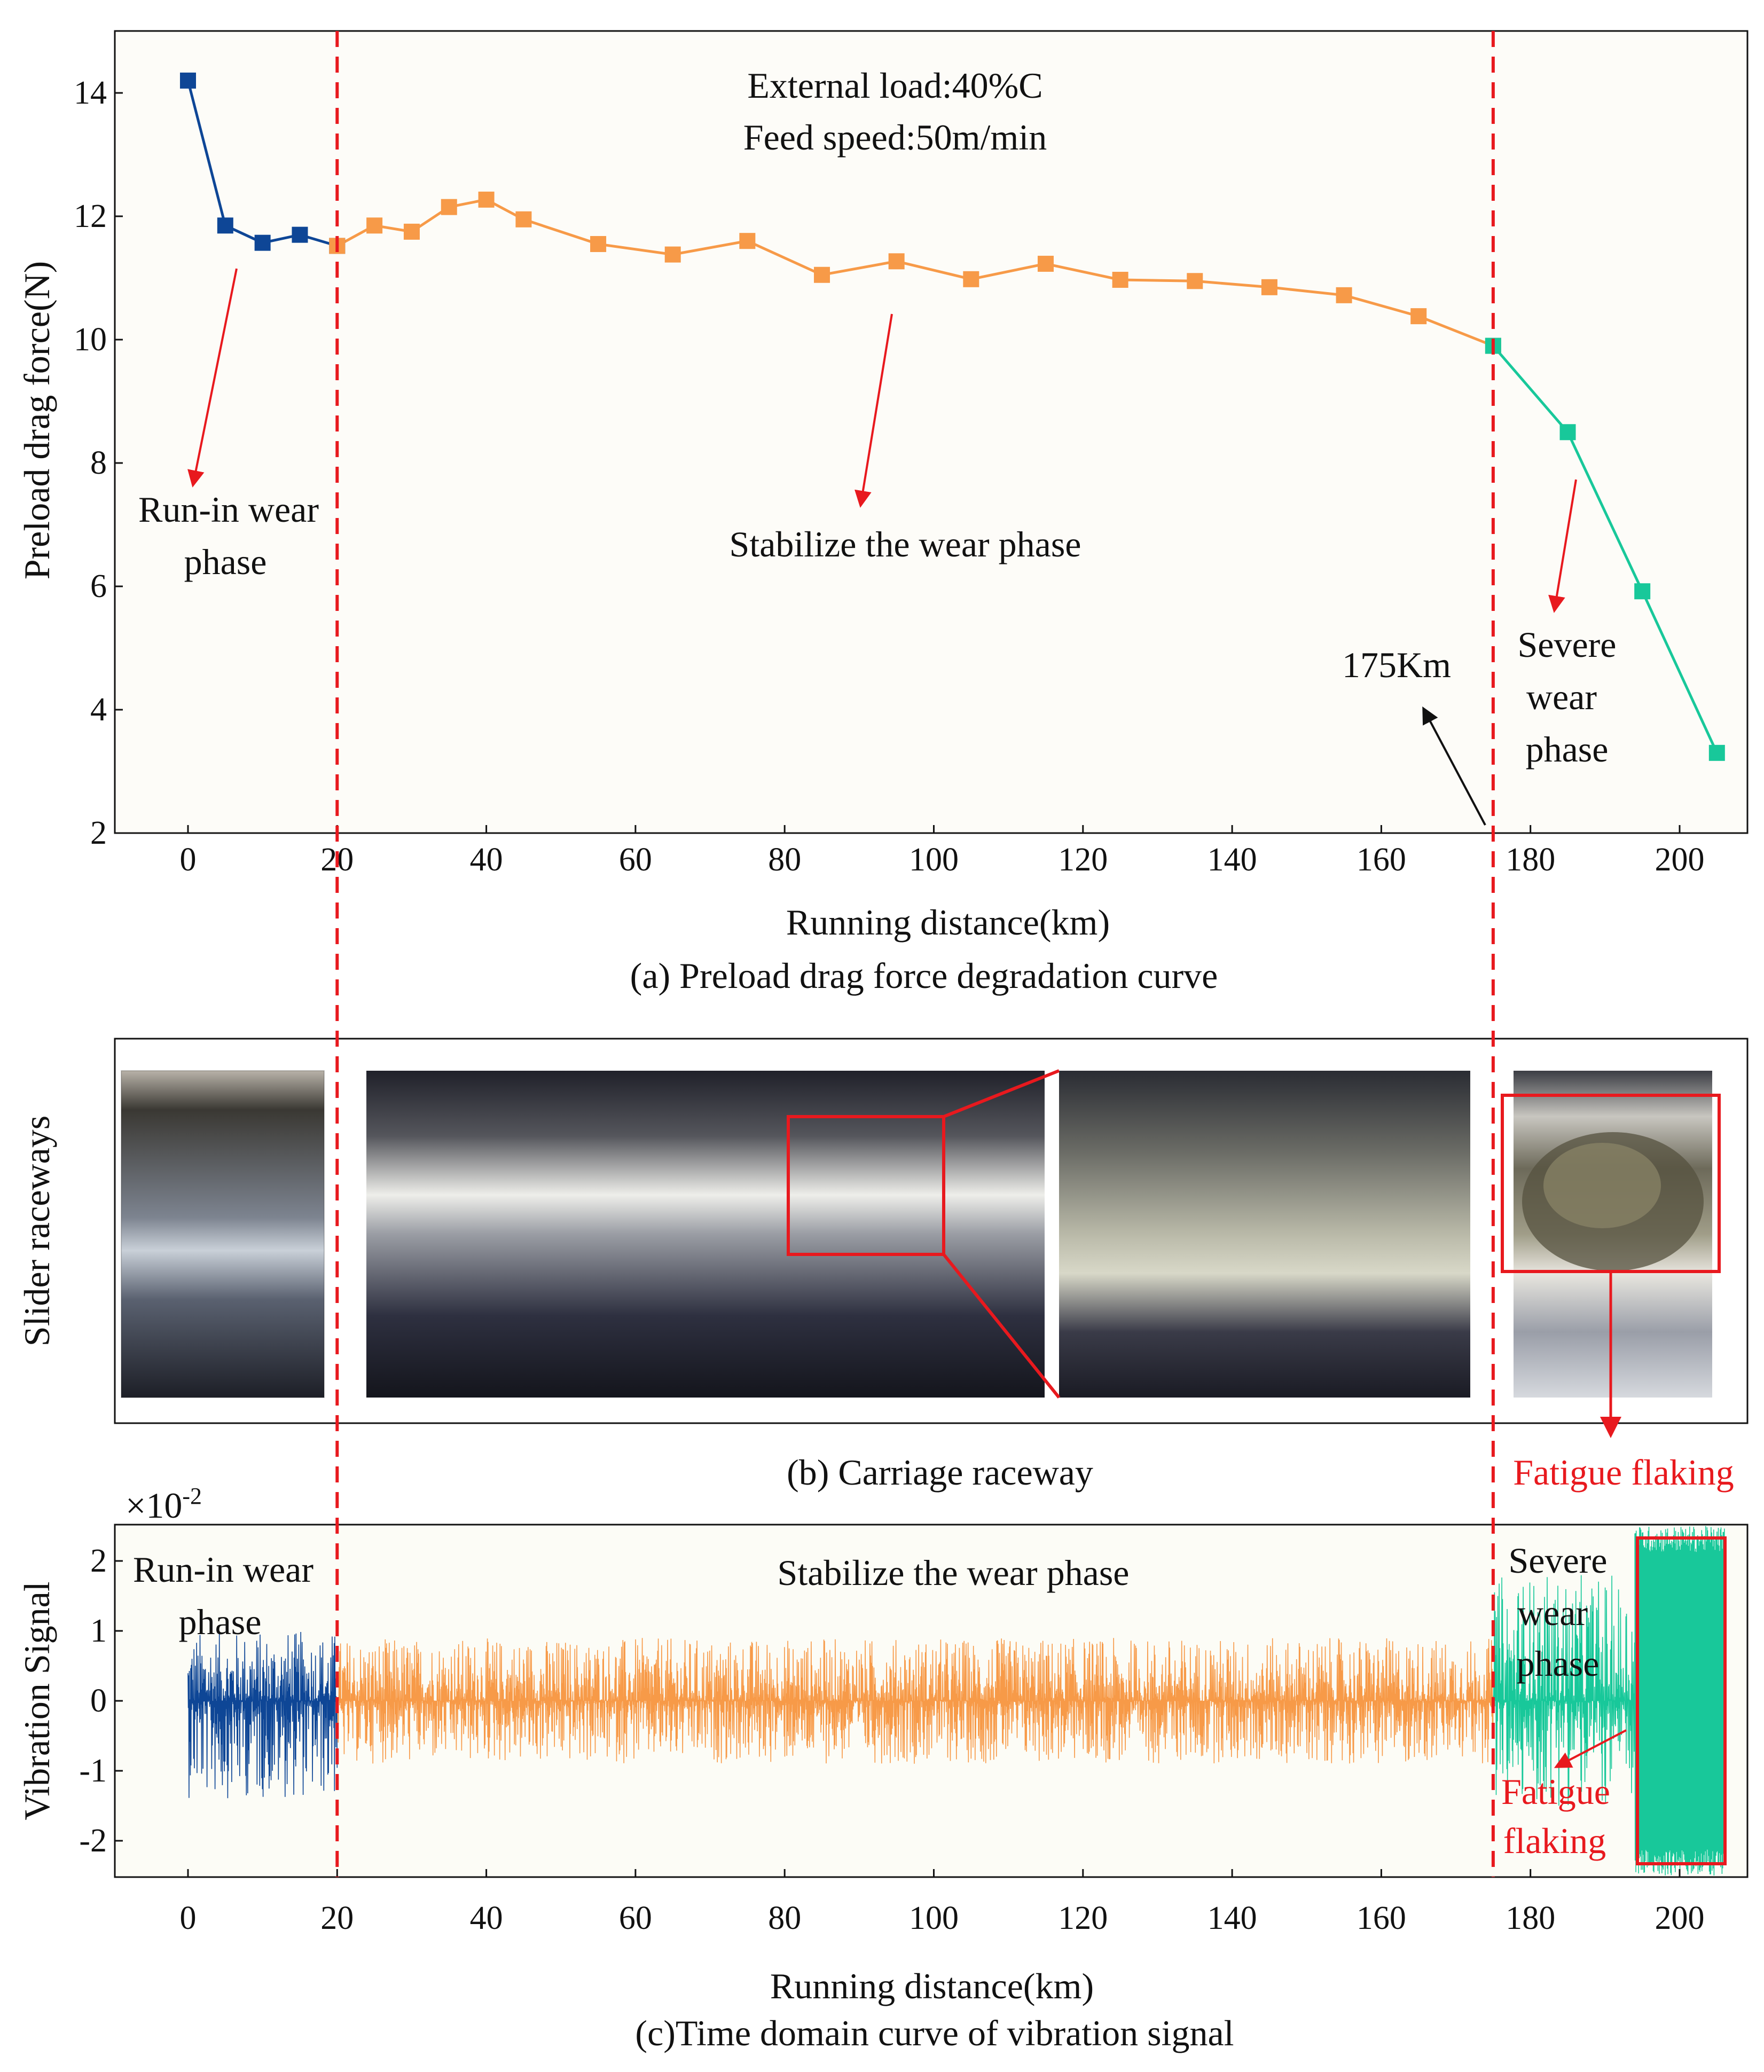  I want to click on panel-c-severe-label-line2: wear, so click(1552, 1612).